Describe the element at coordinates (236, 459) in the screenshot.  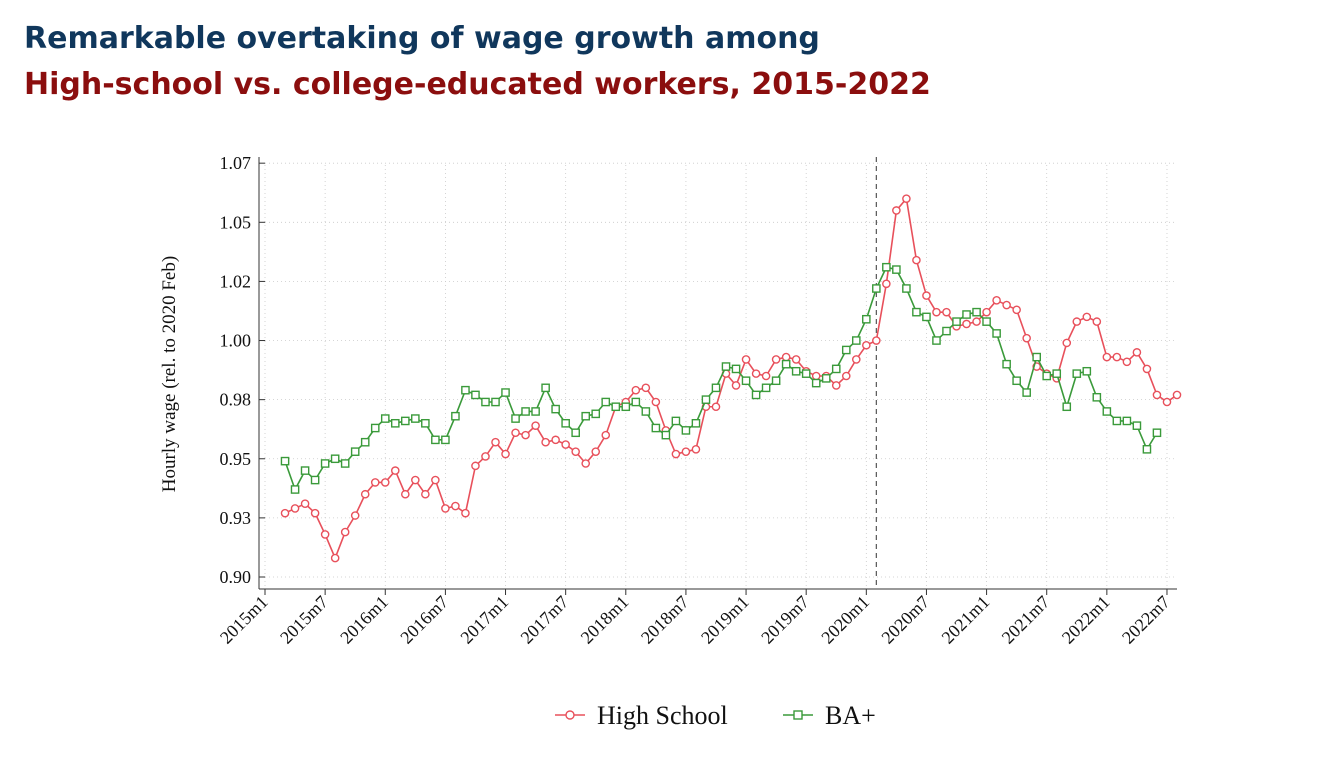
I see `y-tick-label: 0.95` at that location.